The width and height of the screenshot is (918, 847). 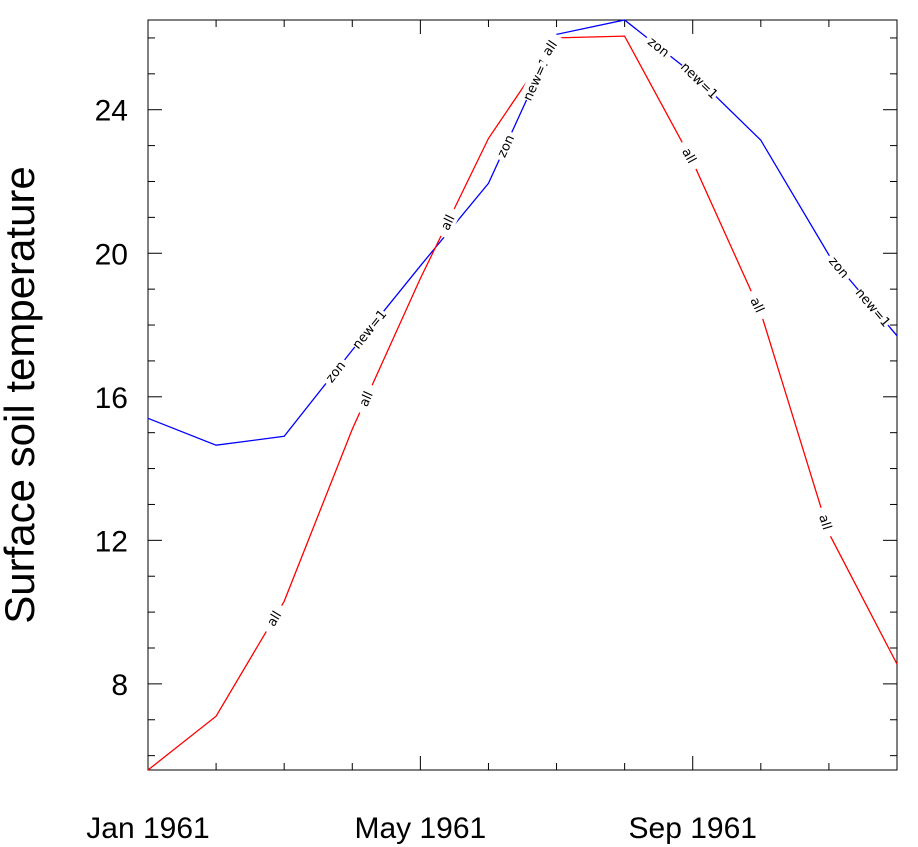 I want to click on y-tick-label: 16, so click(x=111, y=398).